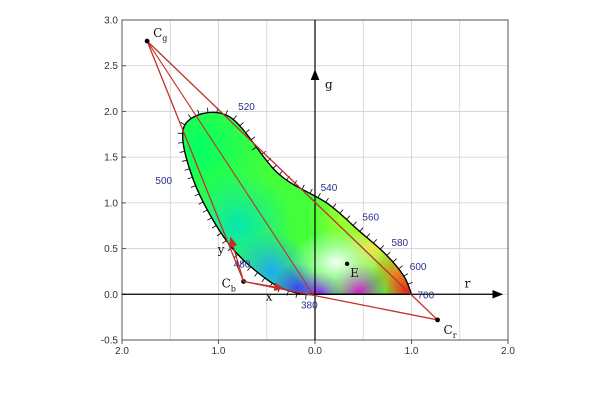  I want to click on wavelength-label-380: 380, so click(309, 305).